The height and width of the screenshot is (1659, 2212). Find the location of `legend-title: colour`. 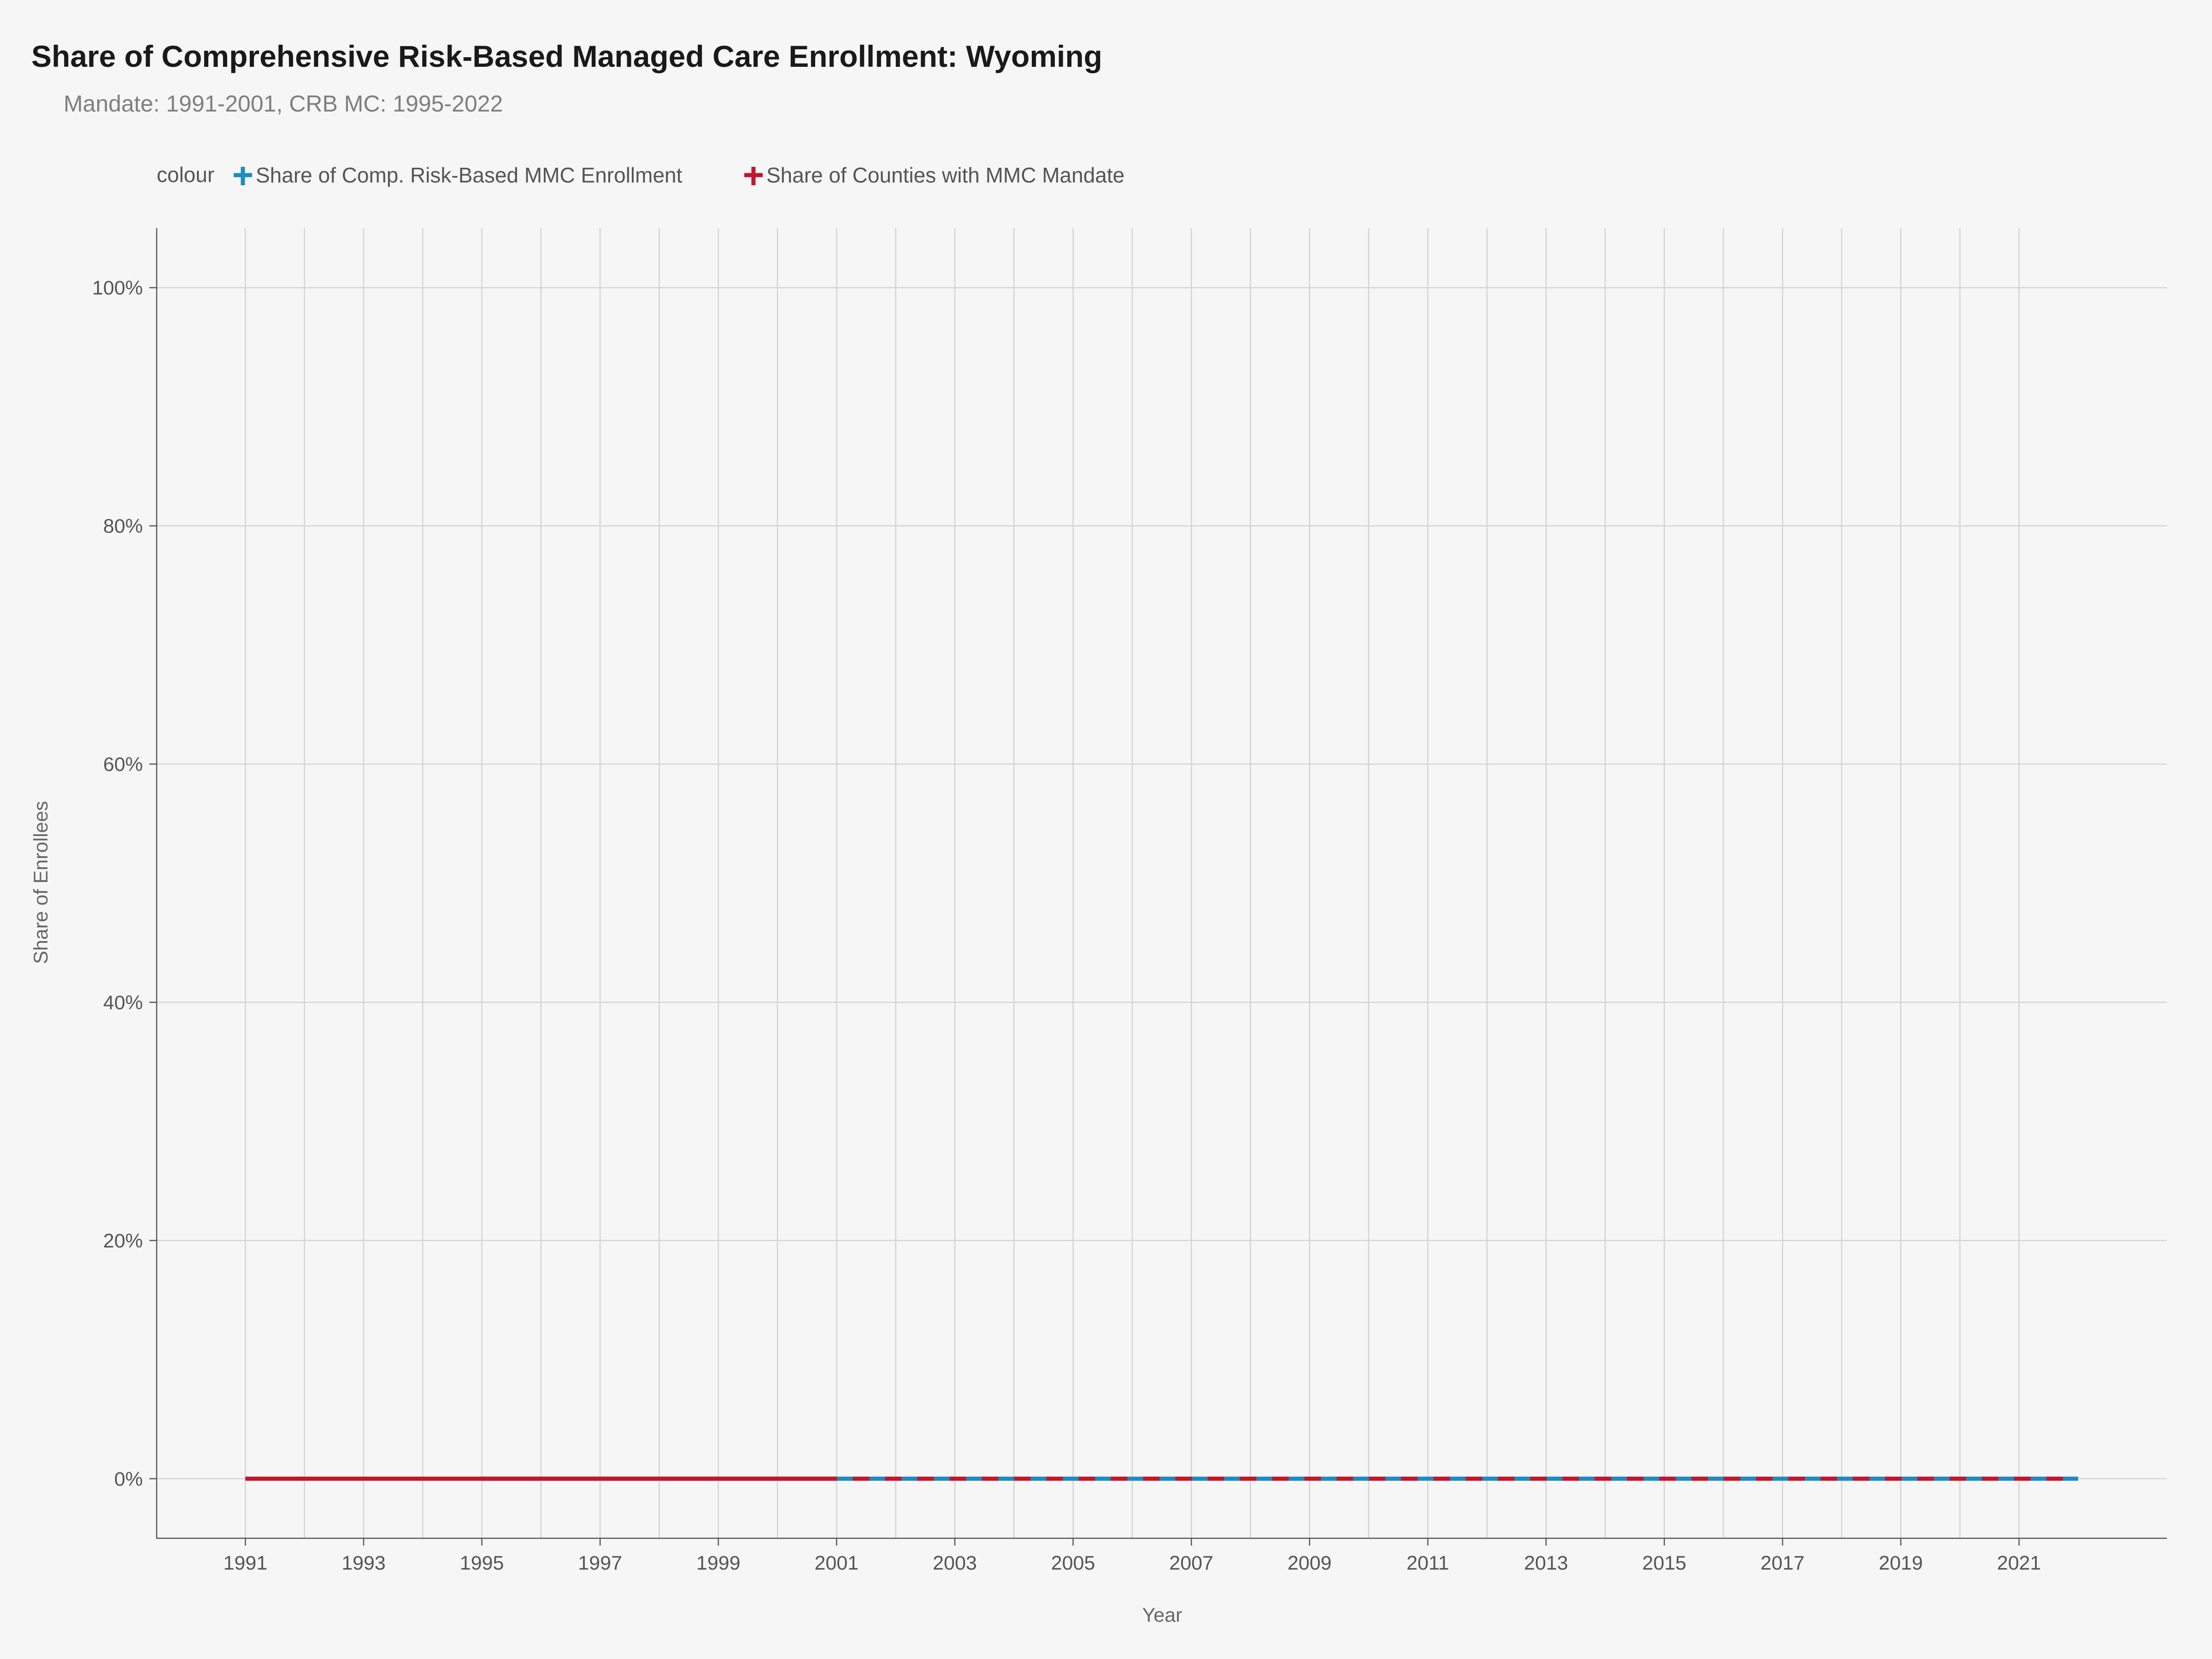

legend-title: colour is located at coordinates (185, 175).